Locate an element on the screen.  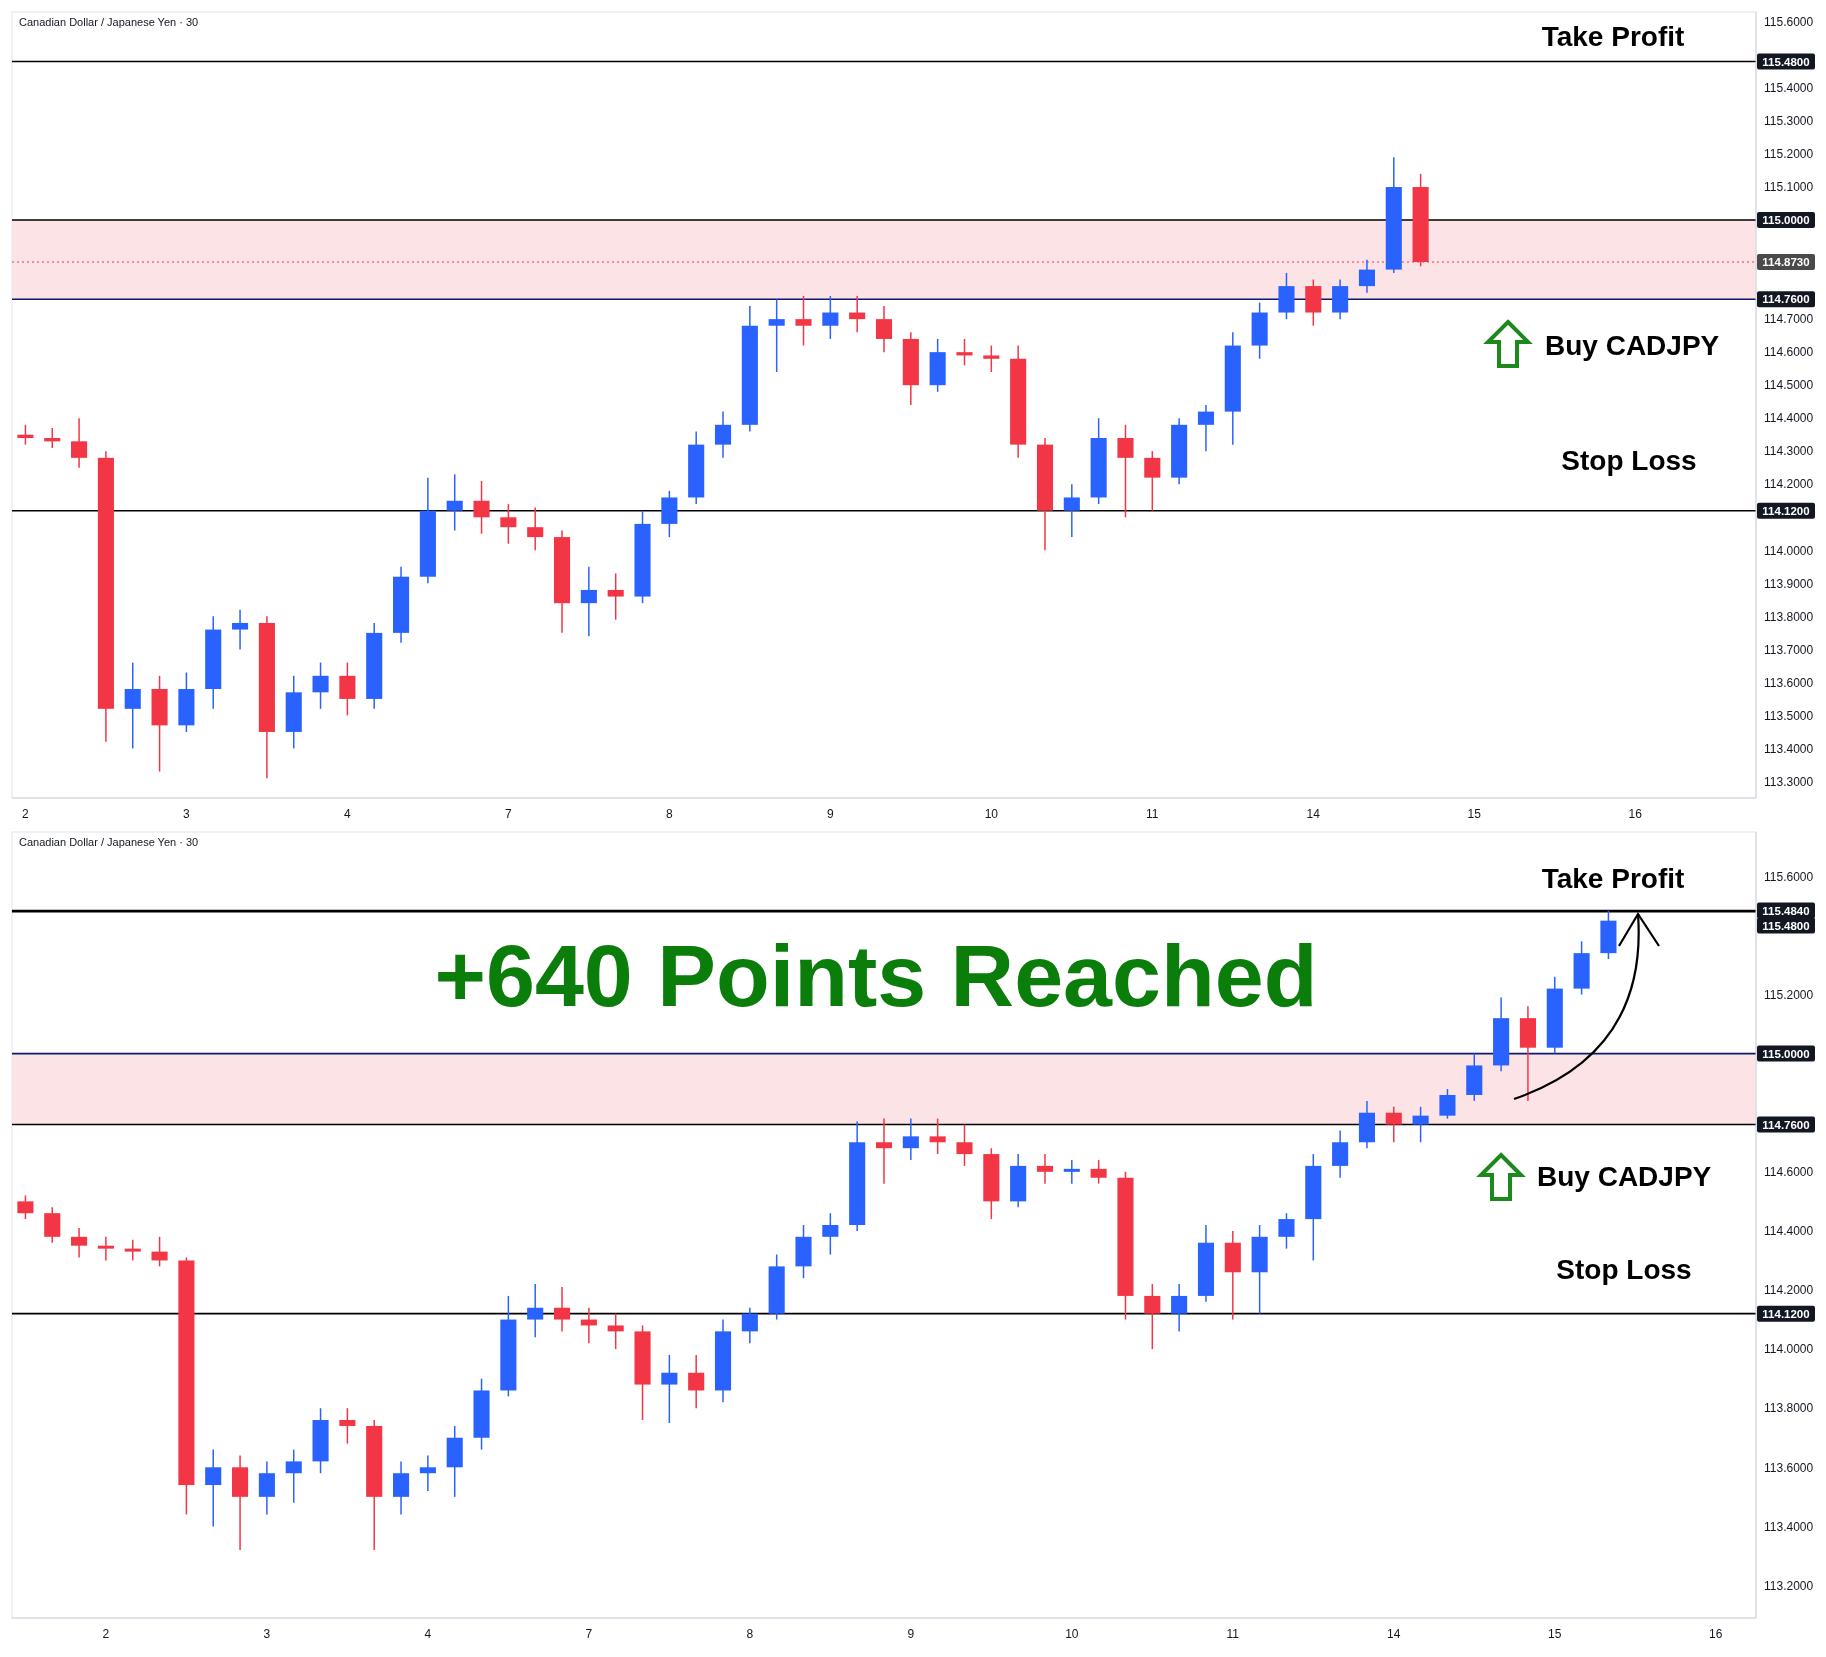
y-tick-label: 113.3000 is located at coordinates (1789, 781).